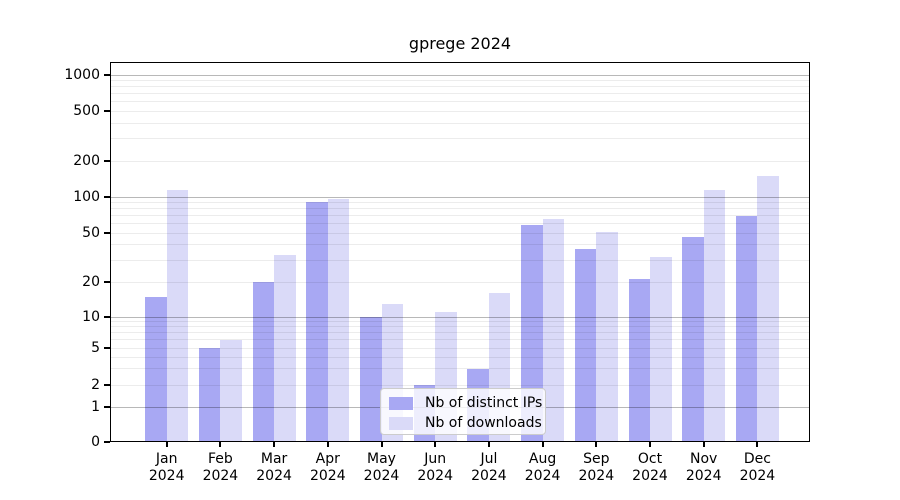 The width and height of the screenshot is (900, 500). Describe the element at coordinates (86, 197) in the screenshot. I see `y-tick-label-100: 100` at that location.